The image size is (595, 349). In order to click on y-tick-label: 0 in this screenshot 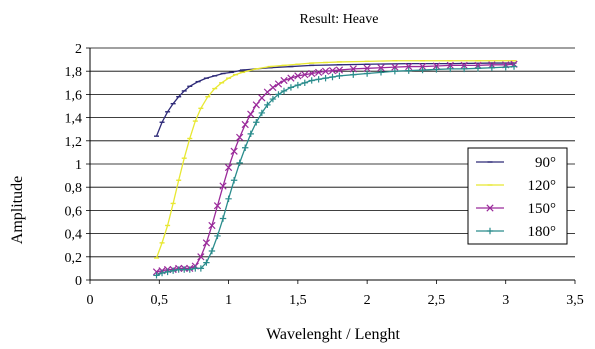, I will do `click(78, 281)`.